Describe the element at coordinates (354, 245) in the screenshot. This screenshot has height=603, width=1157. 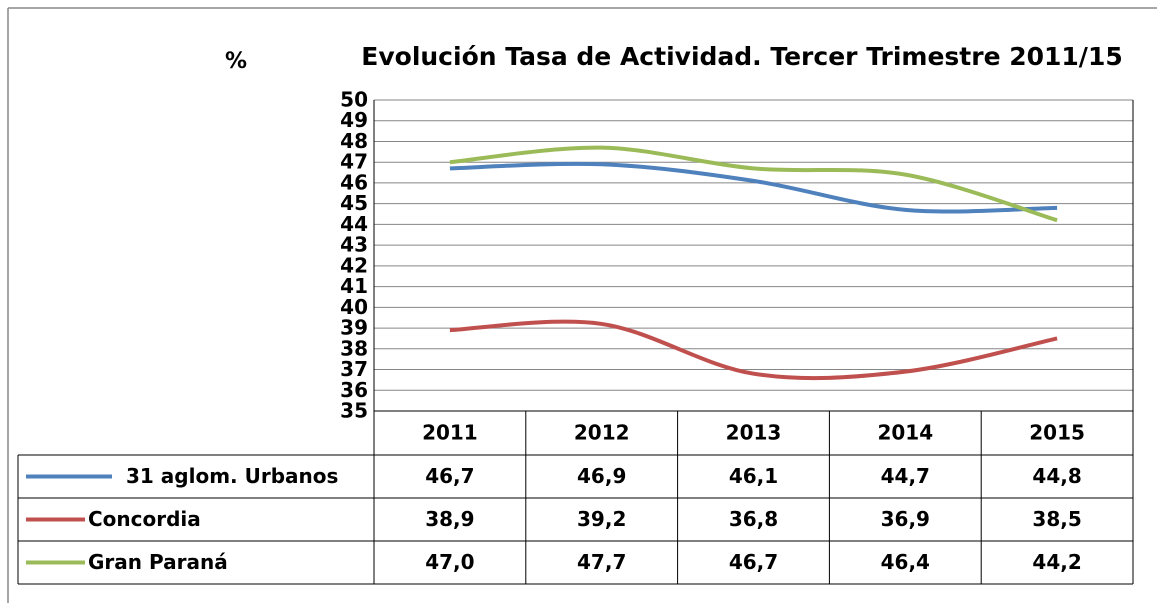
I see `y-tick-label: 43` at that location.